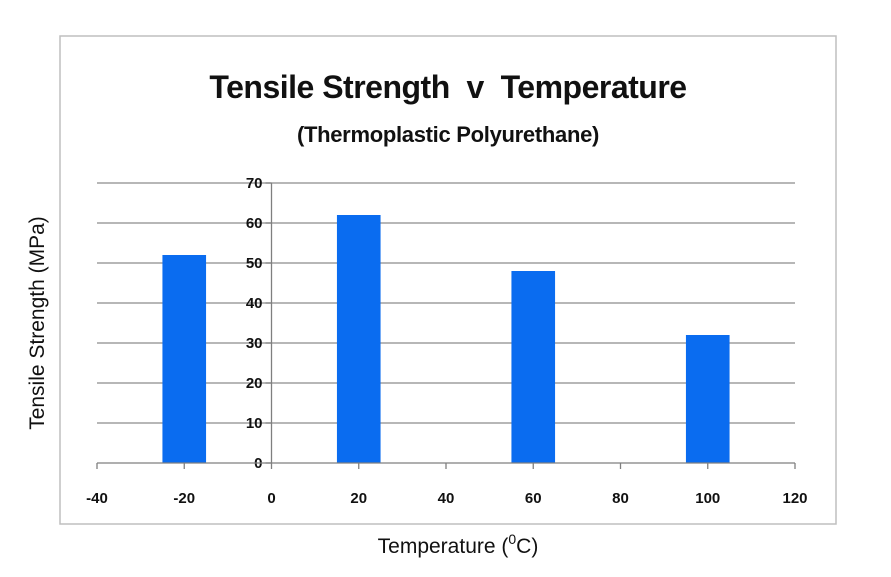  Describe the element at coordinates (37, 323) in the screenshot. I see `y-axis-label: Tensile Strength (MPa)` at that location.